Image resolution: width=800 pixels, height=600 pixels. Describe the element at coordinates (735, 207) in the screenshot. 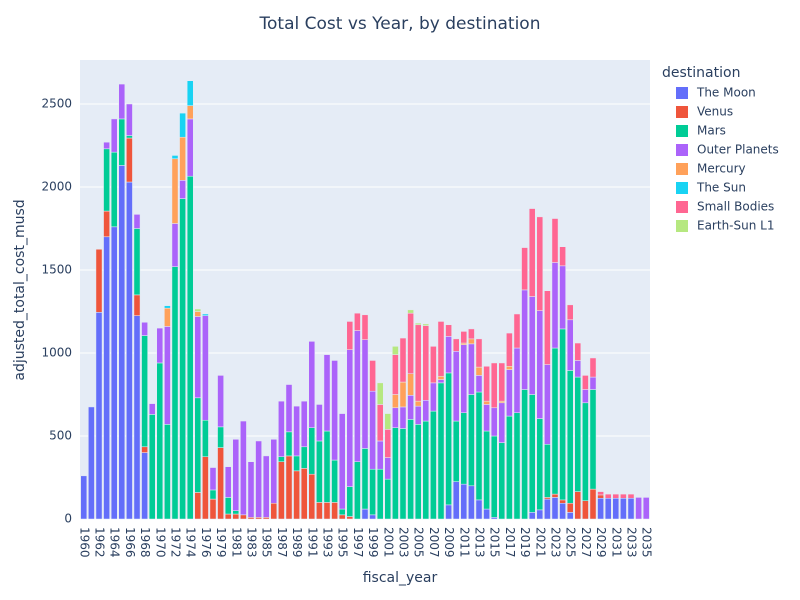

I see `legend-label: Small Bodies` at that location.